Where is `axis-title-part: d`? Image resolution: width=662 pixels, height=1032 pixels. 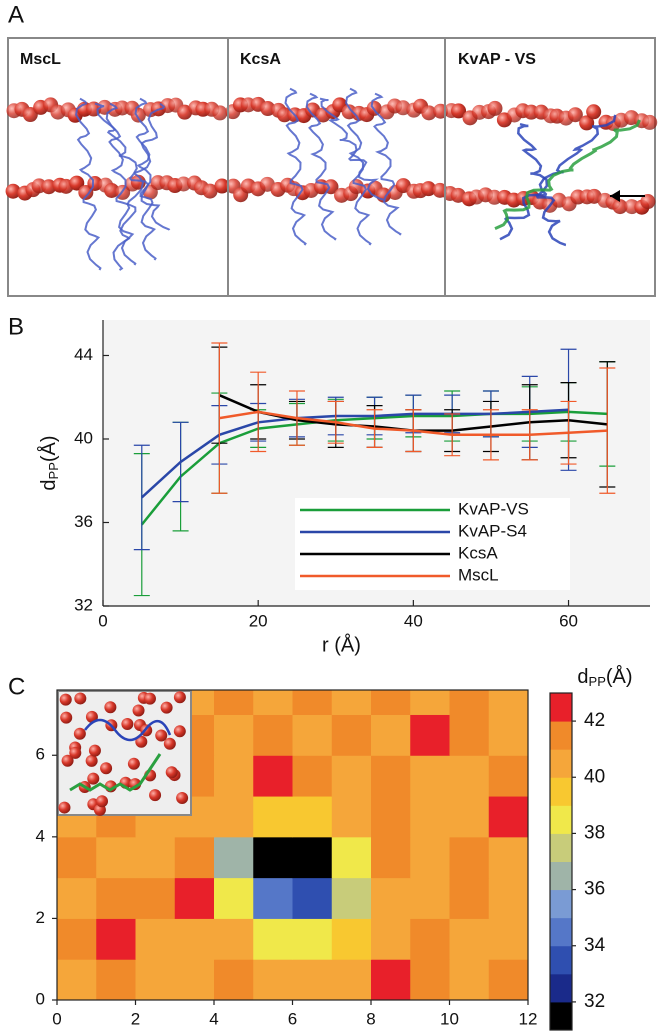 axis-title-part: d is located at coordinates (49, 484).